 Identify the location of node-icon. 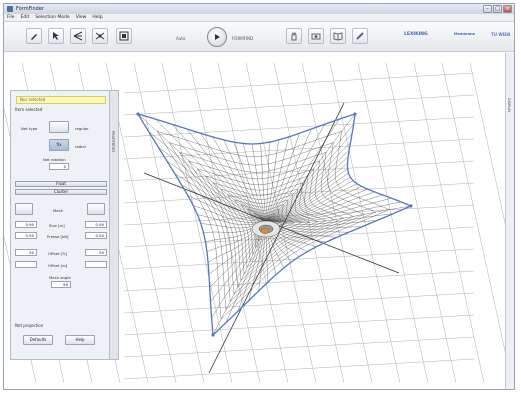
(78, 36).